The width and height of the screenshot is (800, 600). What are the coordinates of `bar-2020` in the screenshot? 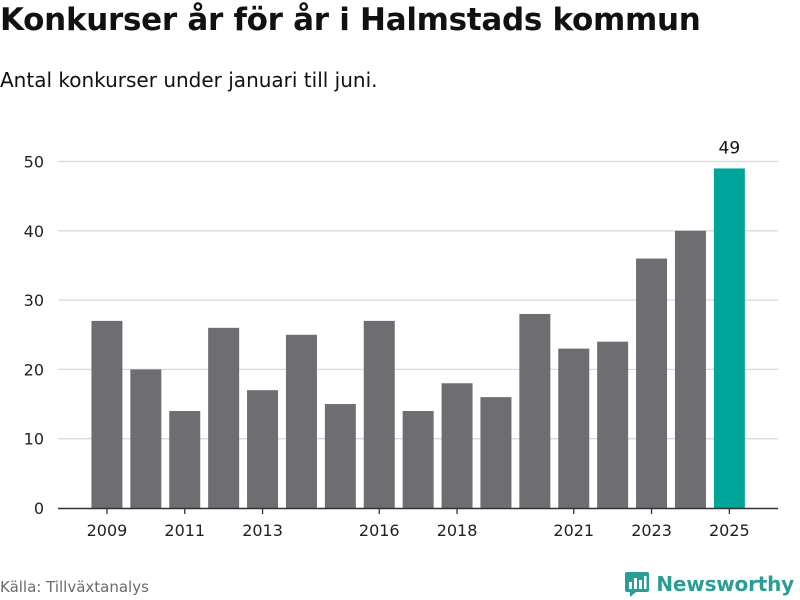 It's located at (535, 410).